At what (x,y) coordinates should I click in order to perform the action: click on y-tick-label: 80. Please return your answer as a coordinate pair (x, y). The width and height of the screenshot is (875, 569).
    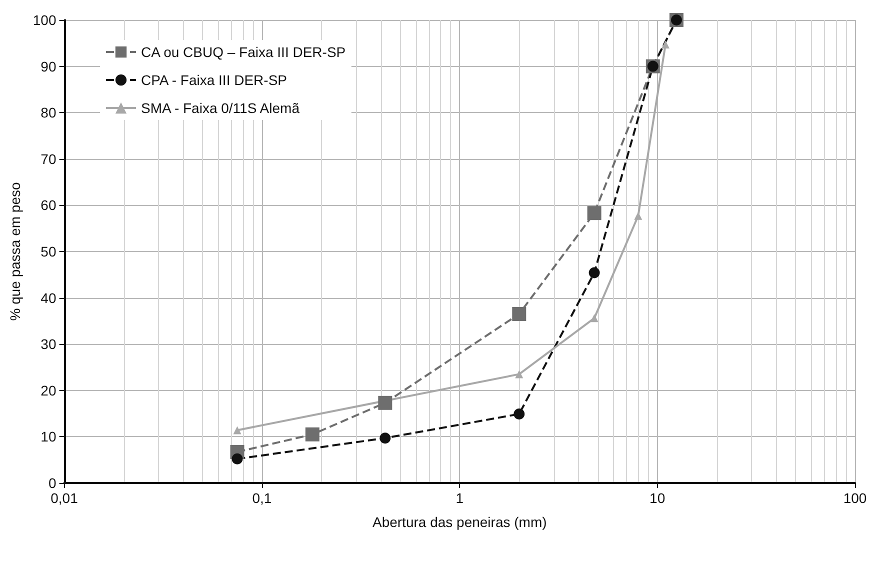
    Looking at the image, I should click on (48, 112).